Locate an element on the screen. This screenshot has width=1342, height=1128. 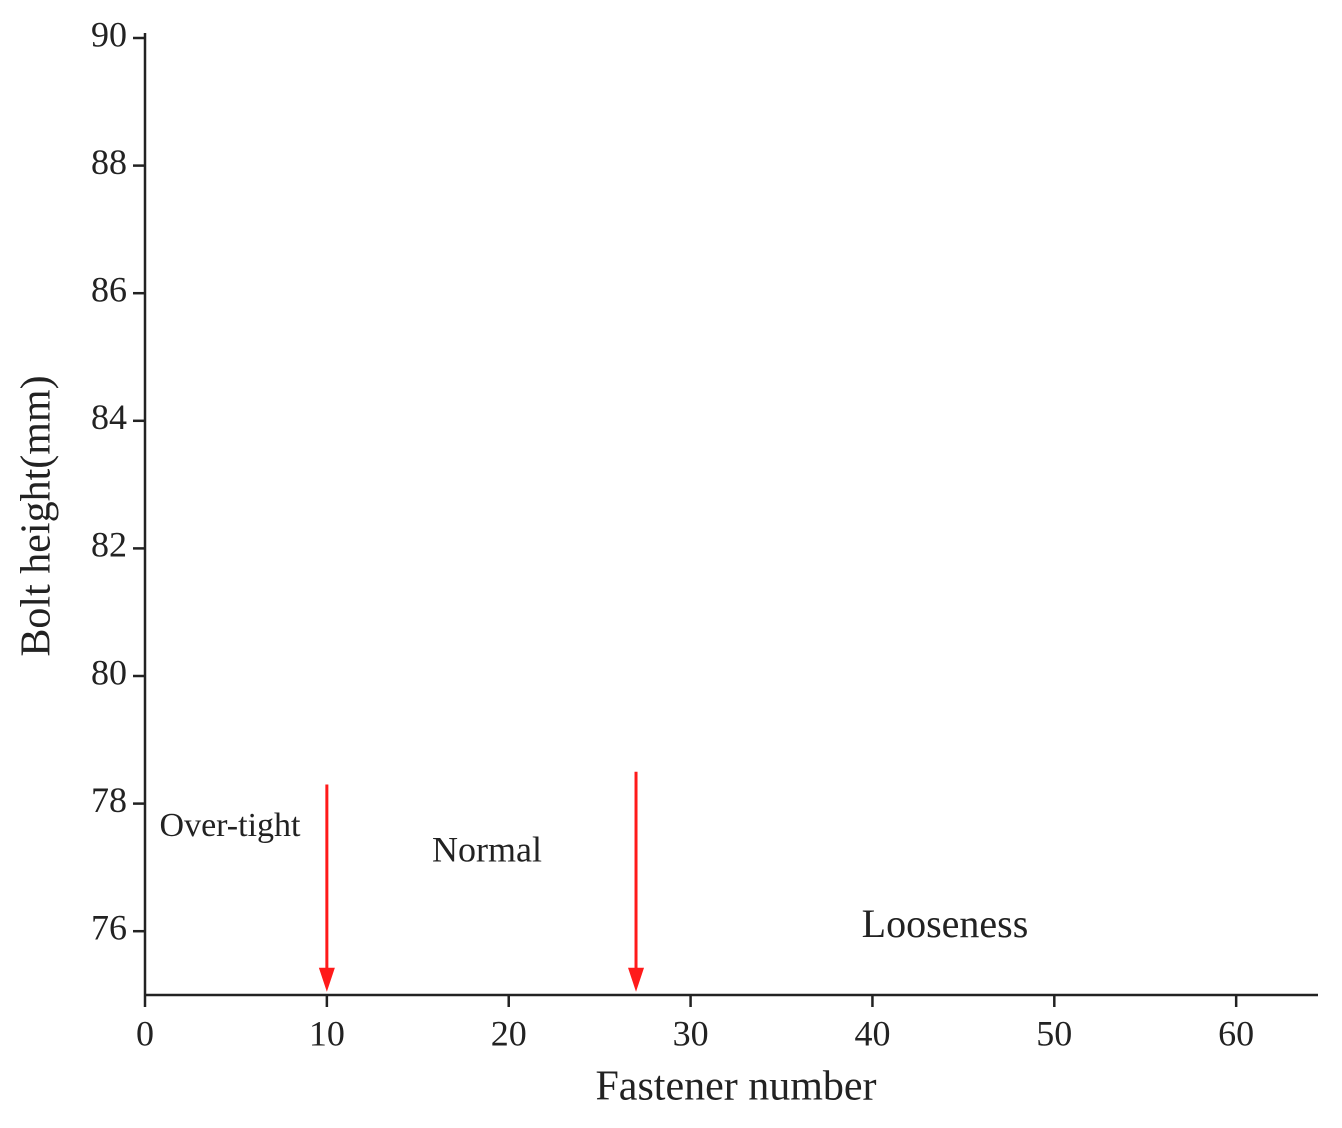
y-axis-label: Bolt height(mm) is located at coordinates (37, 515).